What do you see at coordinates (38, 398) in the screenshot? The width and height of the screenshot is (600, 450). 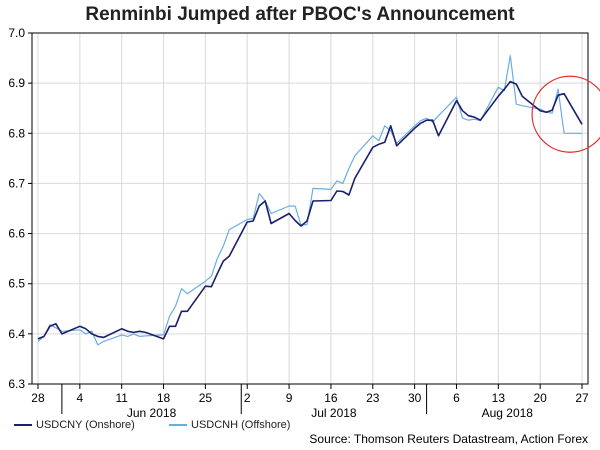 I see `x-tick-label: 28` at bounding box center [38, 398].